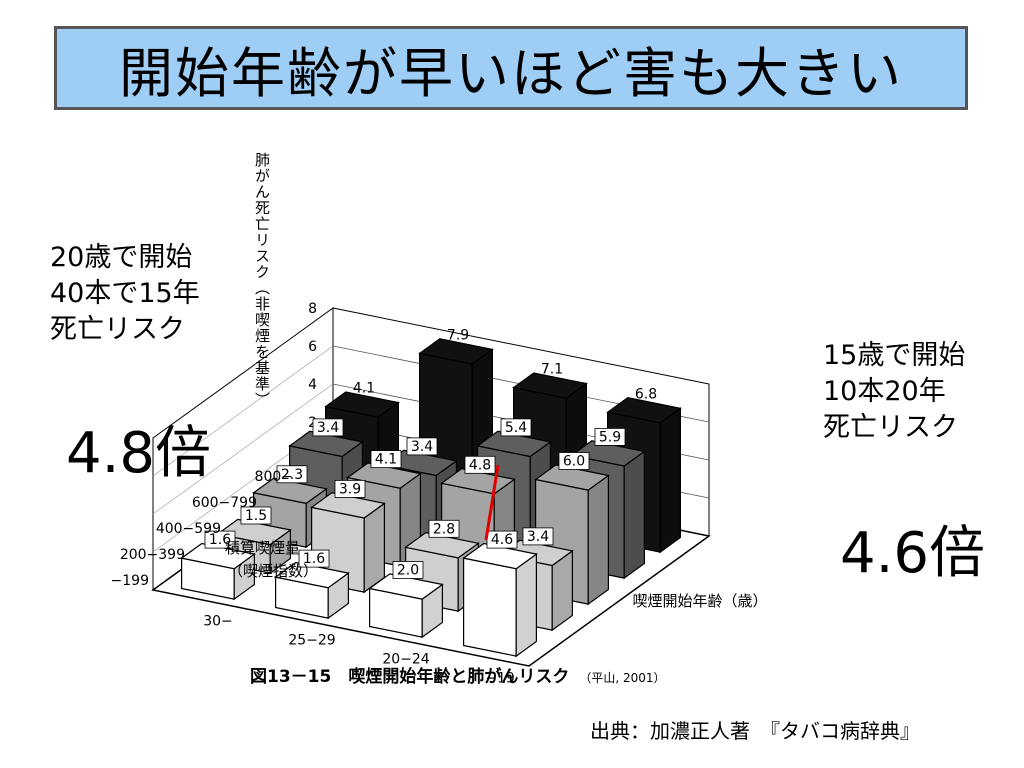 The width and height of the screenshot is (1024, 768). What do you see at coordinates (152, 555) in the screenshot?
I see `row-tick-label: 200−399` at bounding box center [152, 555].